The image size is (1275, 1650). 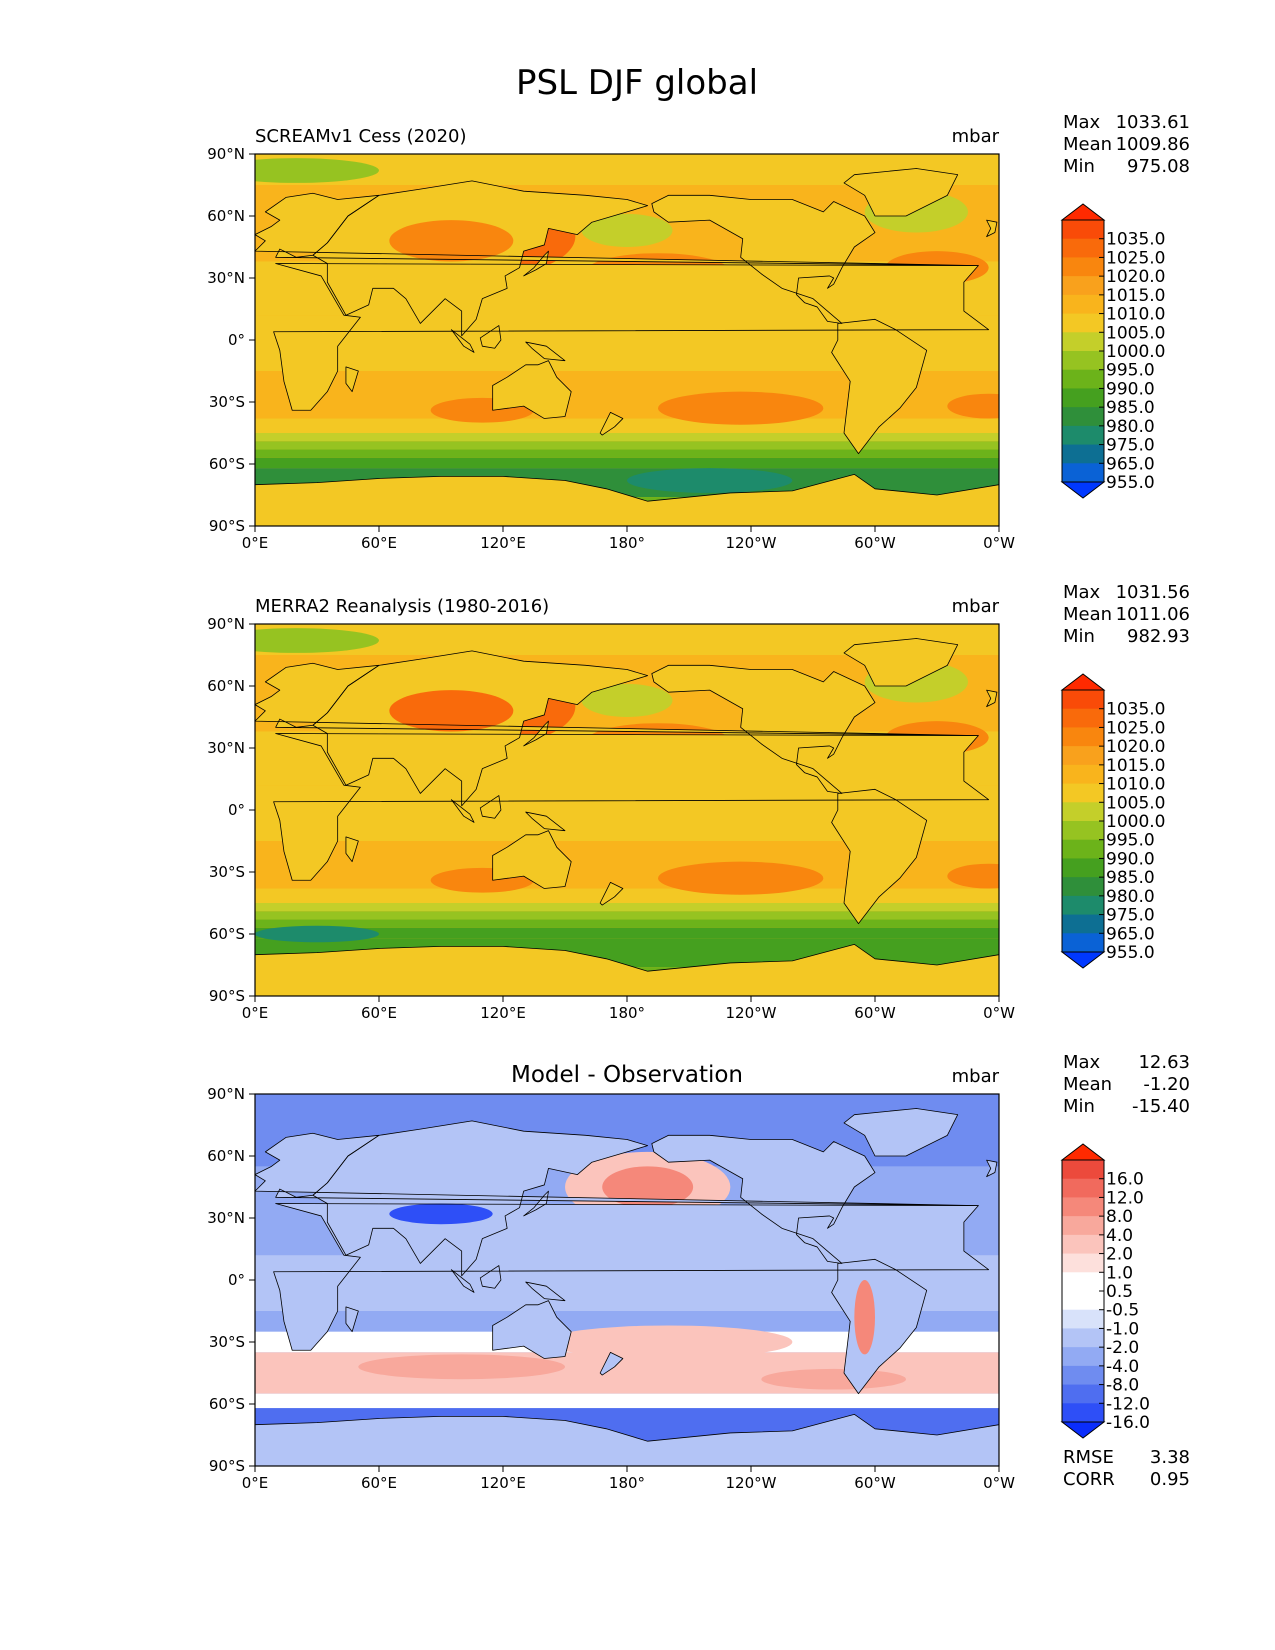 What do you see at coordinates (1122, 1311) in the screenshot?
I see `colorbar-label: -0.5` at bounding box center [1122, 1311].